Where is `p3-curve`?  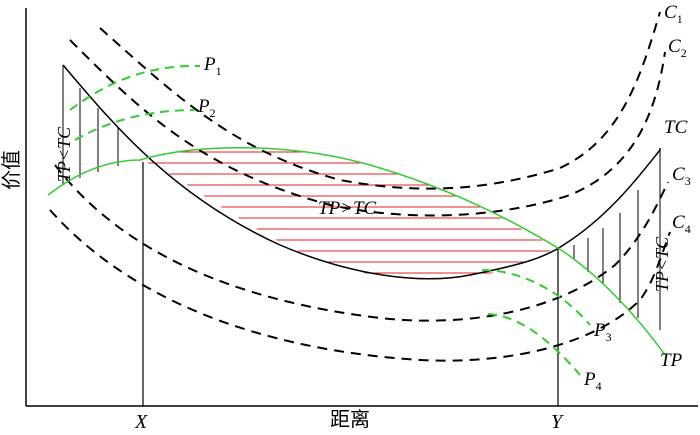 p3-curve is located at coordinates (536, 297).